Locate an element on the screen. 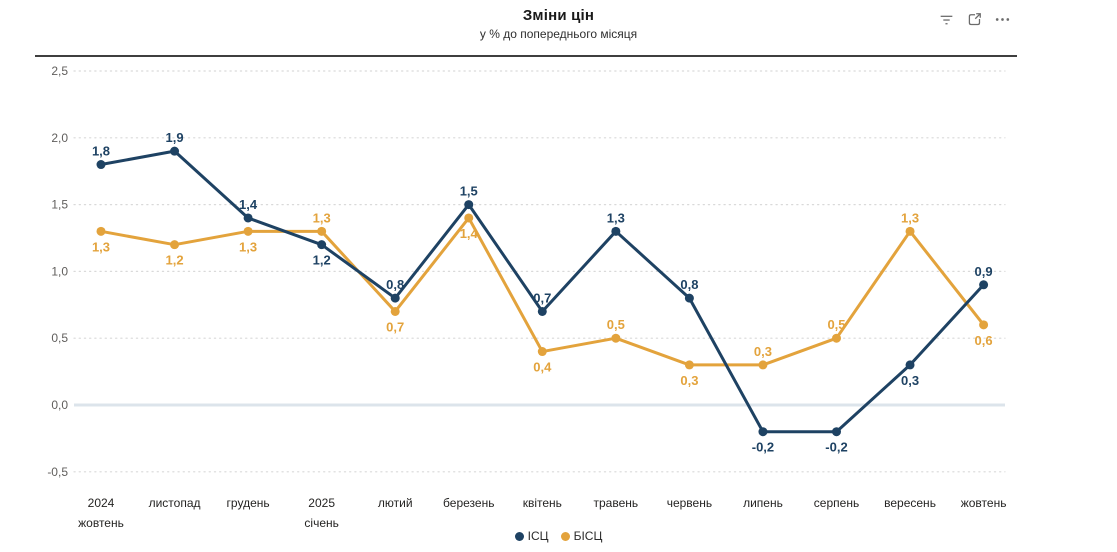 The width and height of the screenshot is (1117, 552). x-category-label: серпень is located at coordinates (836, 503).